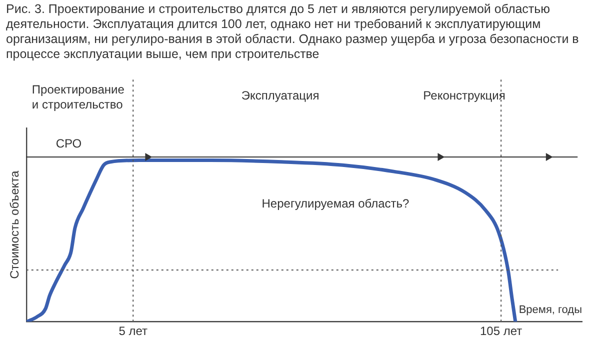 This screenshot has height=344, width=590. What do you see at coordinates (550, 310) in the screenshot?
I see `x-axis-title: Время, годы` at bounding box center [550, 310].